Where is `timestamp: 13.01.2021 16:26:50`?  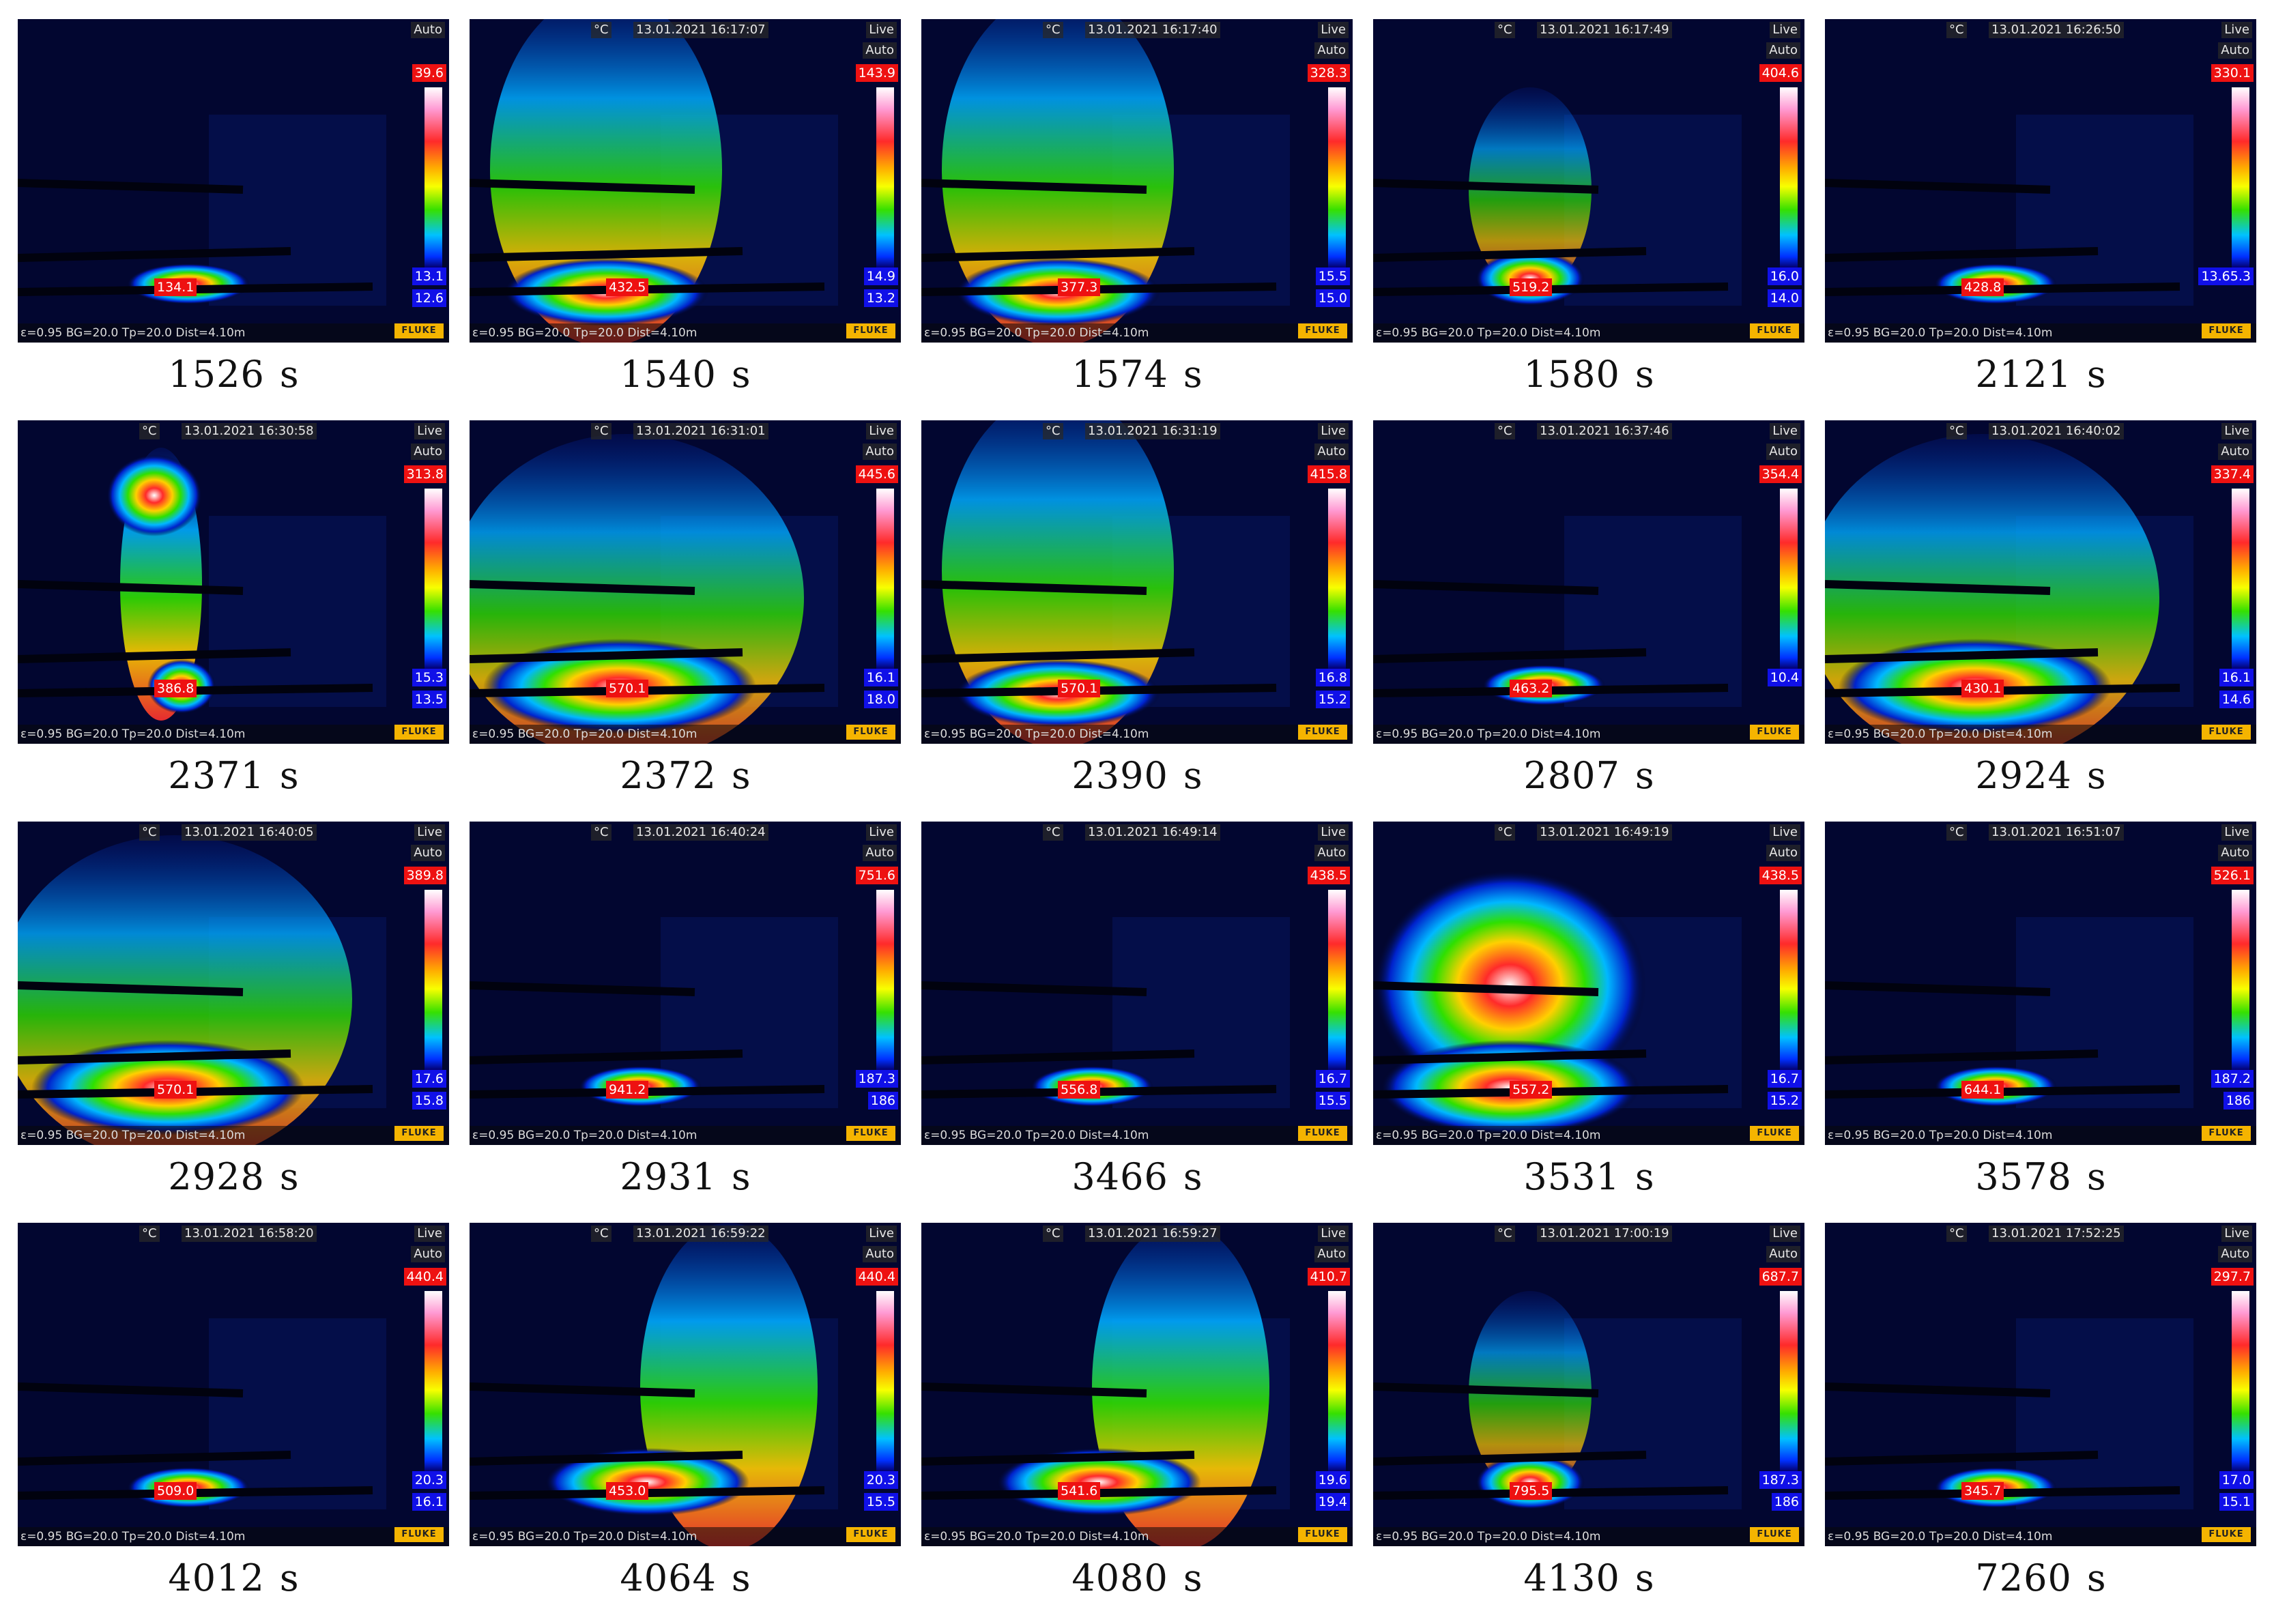 timestamp: 13.01.2021 16:26:50 is located at coordinates (2056, 30).